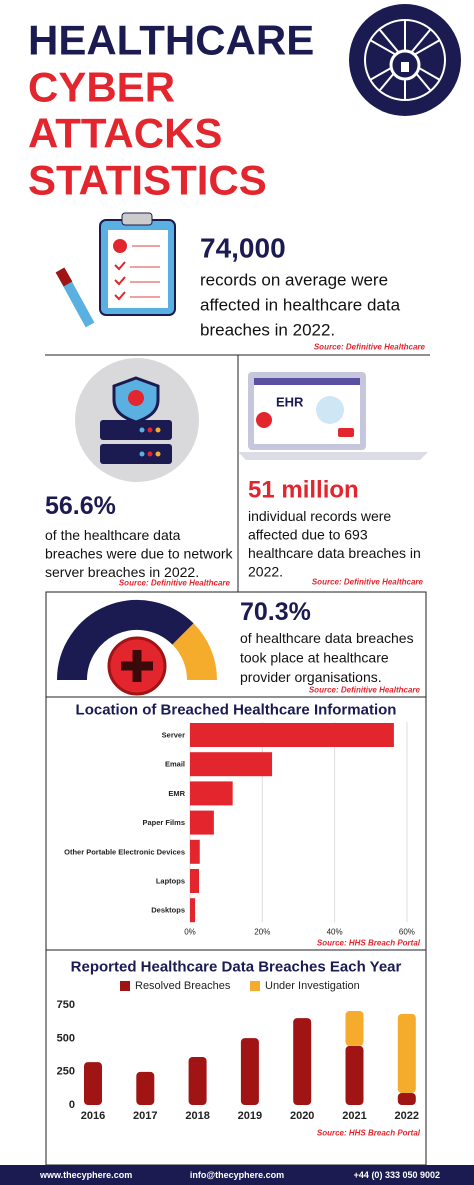 Image resolution: width=474 pixels, height=1185 pixels. Describe the element at coordinates (175, 764) in the screenshot. I see `y-tick-label: Email` at that location.